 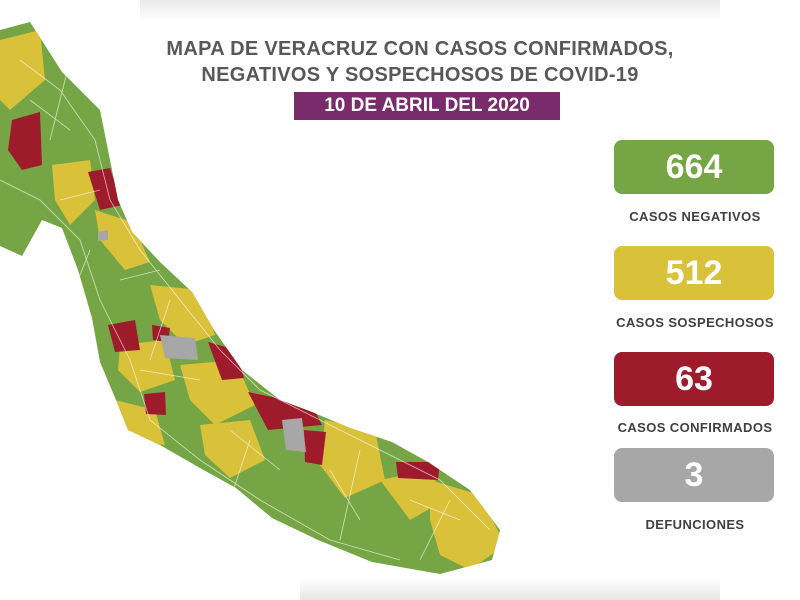 I want to click on negative-cases-count: 664, so click(x=694, y=167).